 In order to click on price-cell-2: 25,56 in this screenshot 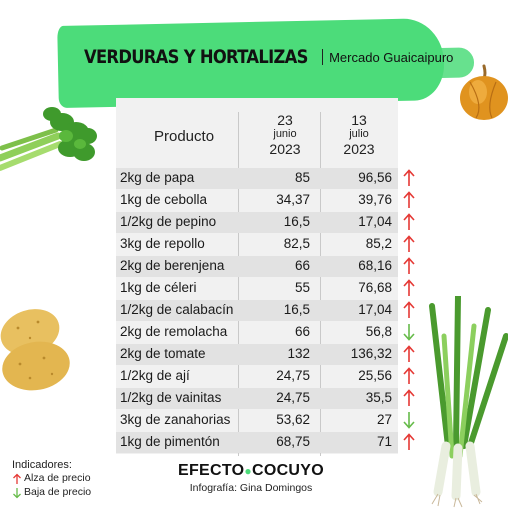, I will do `click(375, 375)`.